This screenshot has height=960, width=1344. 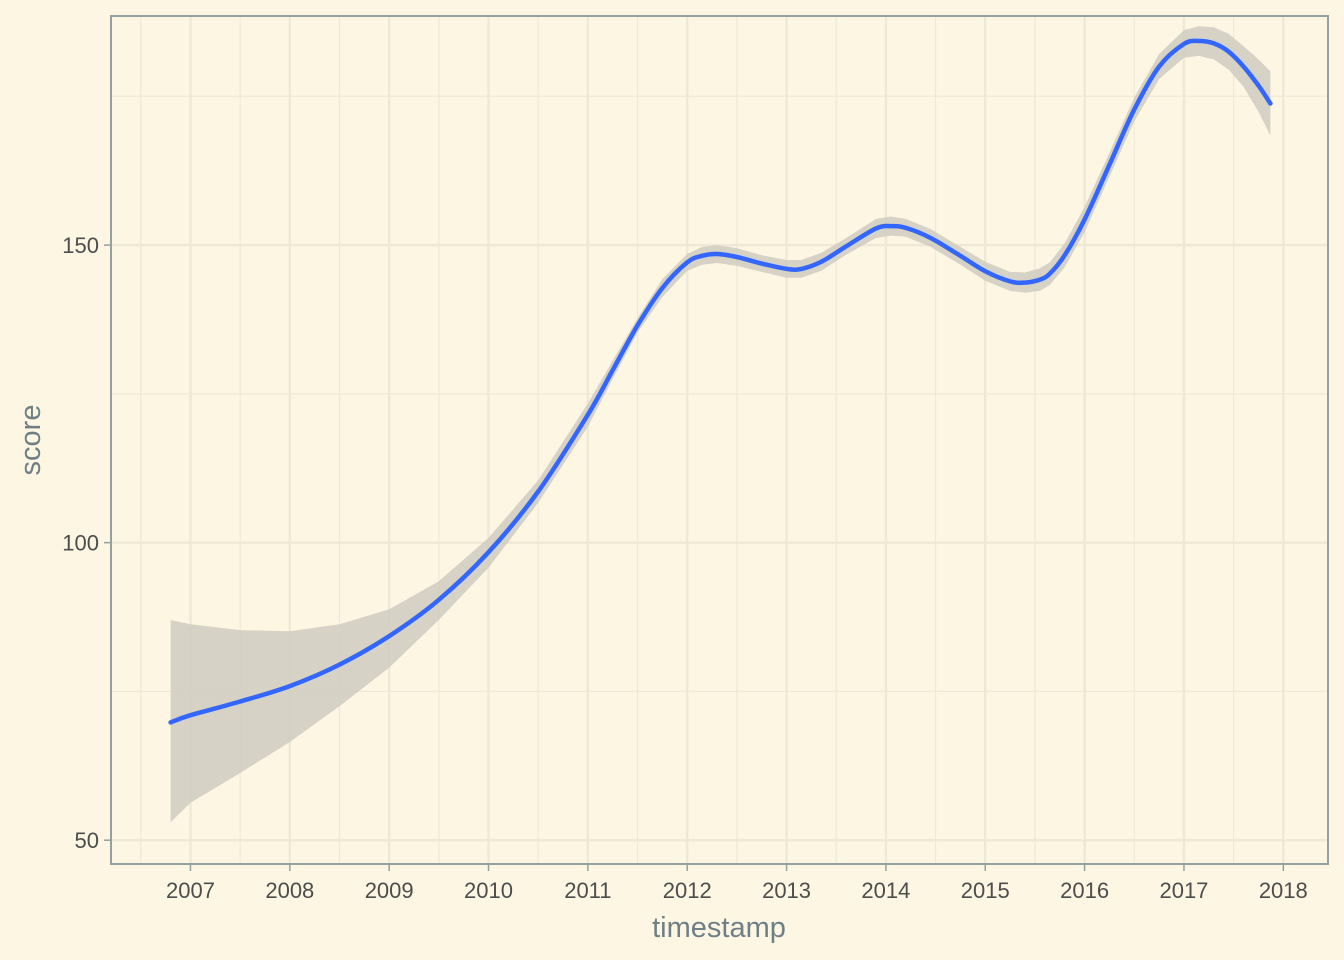 What do you see at coordinates (87, 840) in the screenshot?
I see `y-tick-label: 50` at bounding box center [87, 840].